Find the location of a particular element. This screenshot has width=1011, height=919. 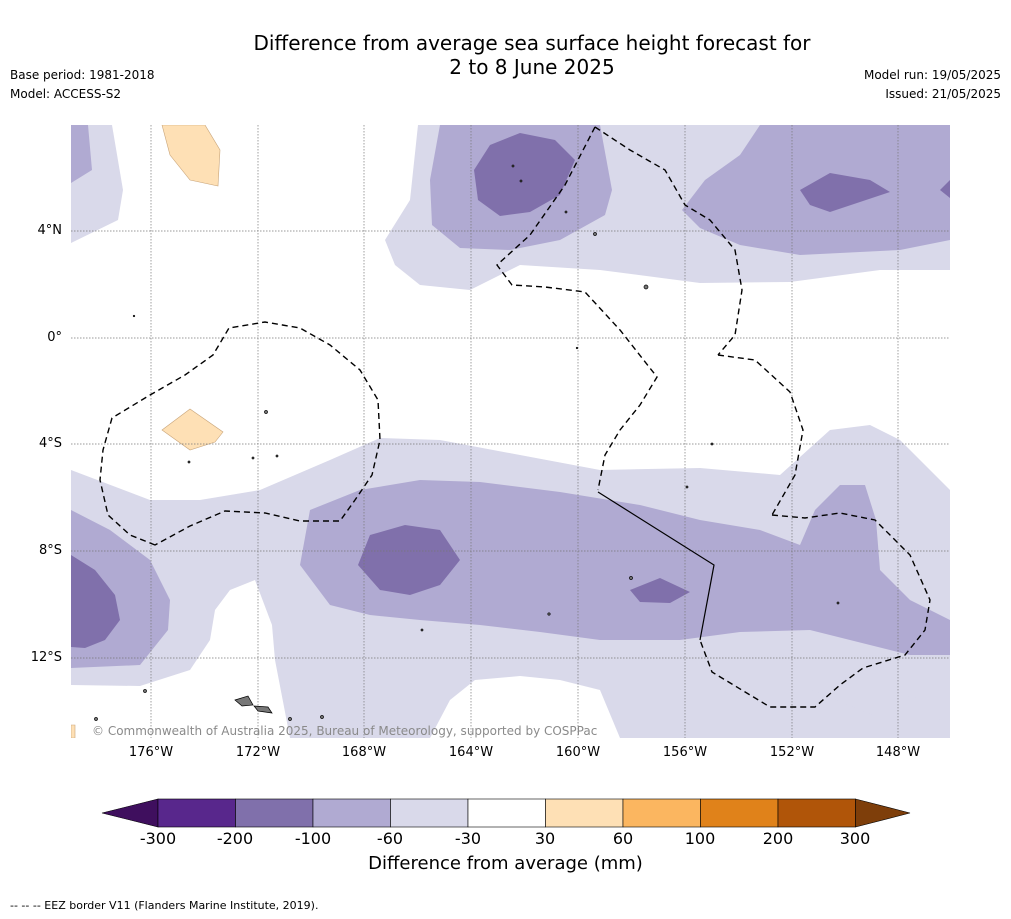

lon-label: 168°W is located at coordinates (364, 752).